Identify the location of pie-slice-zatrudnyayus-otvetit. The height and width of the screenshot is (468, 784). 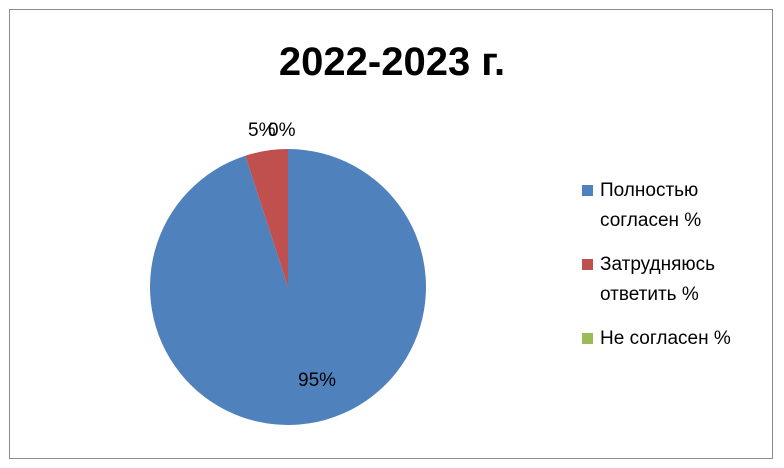
(266, 218).